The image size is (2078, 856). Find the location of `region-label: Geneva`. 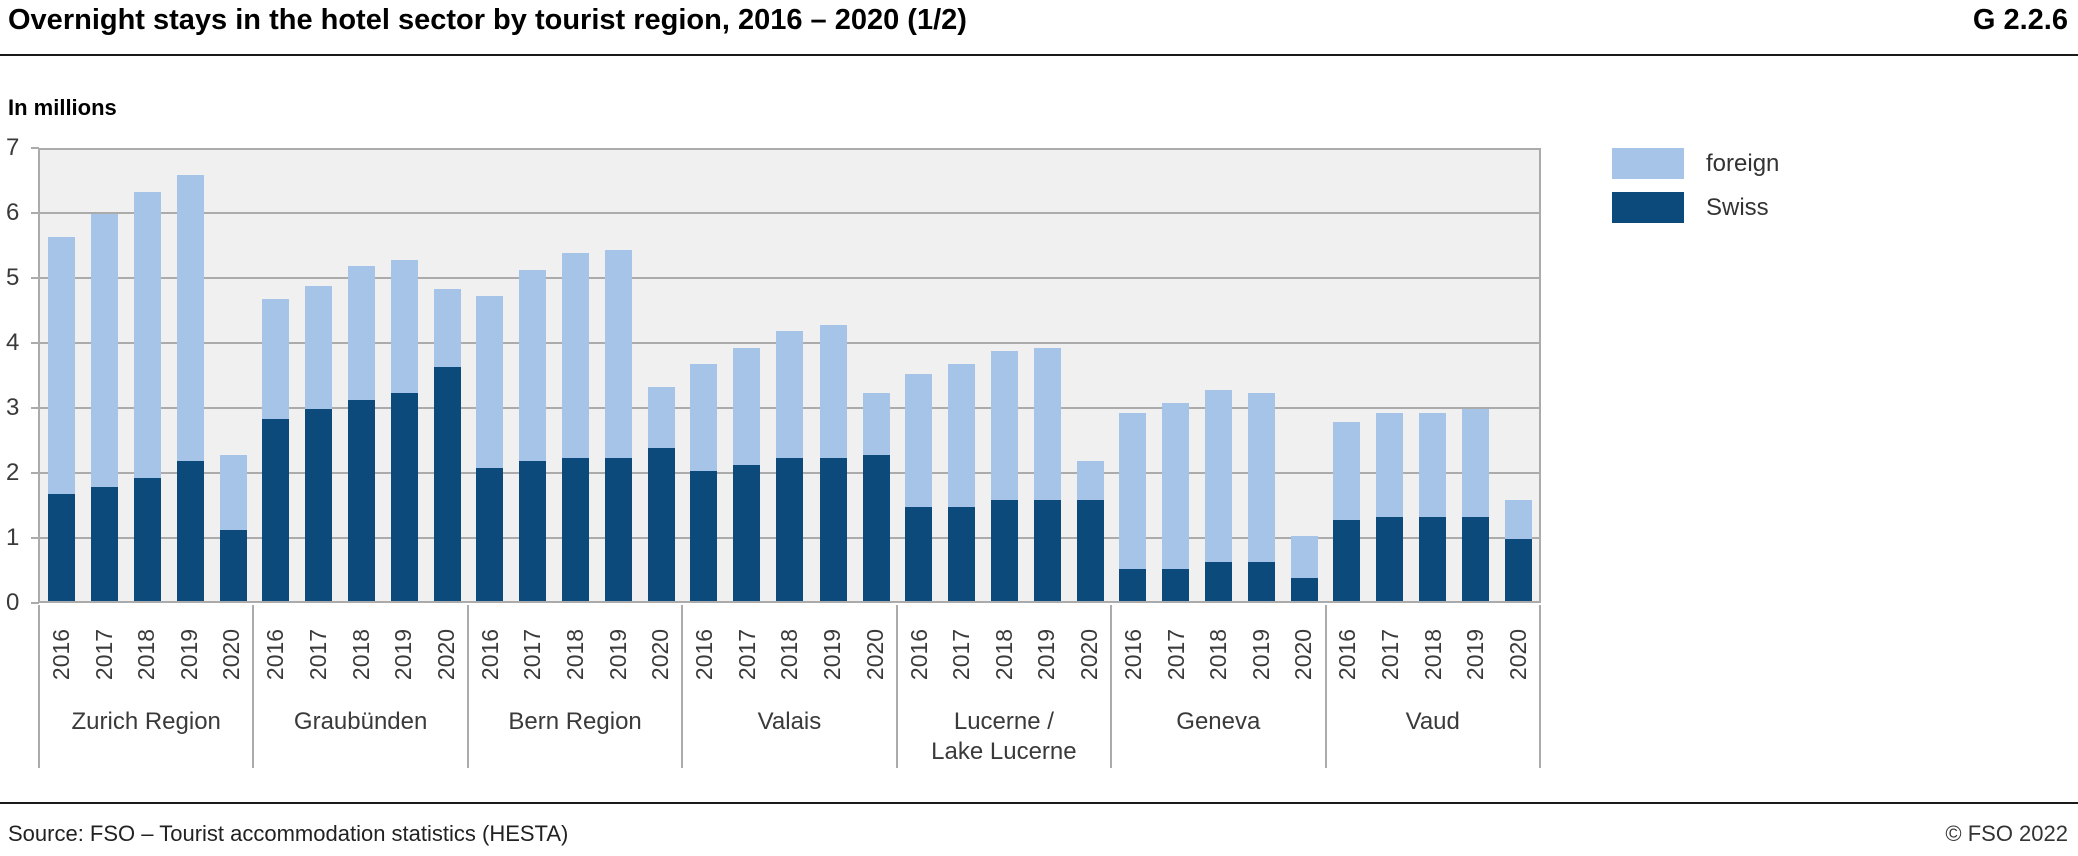

region-label: Geneva is located at coordinates (1218, 722).